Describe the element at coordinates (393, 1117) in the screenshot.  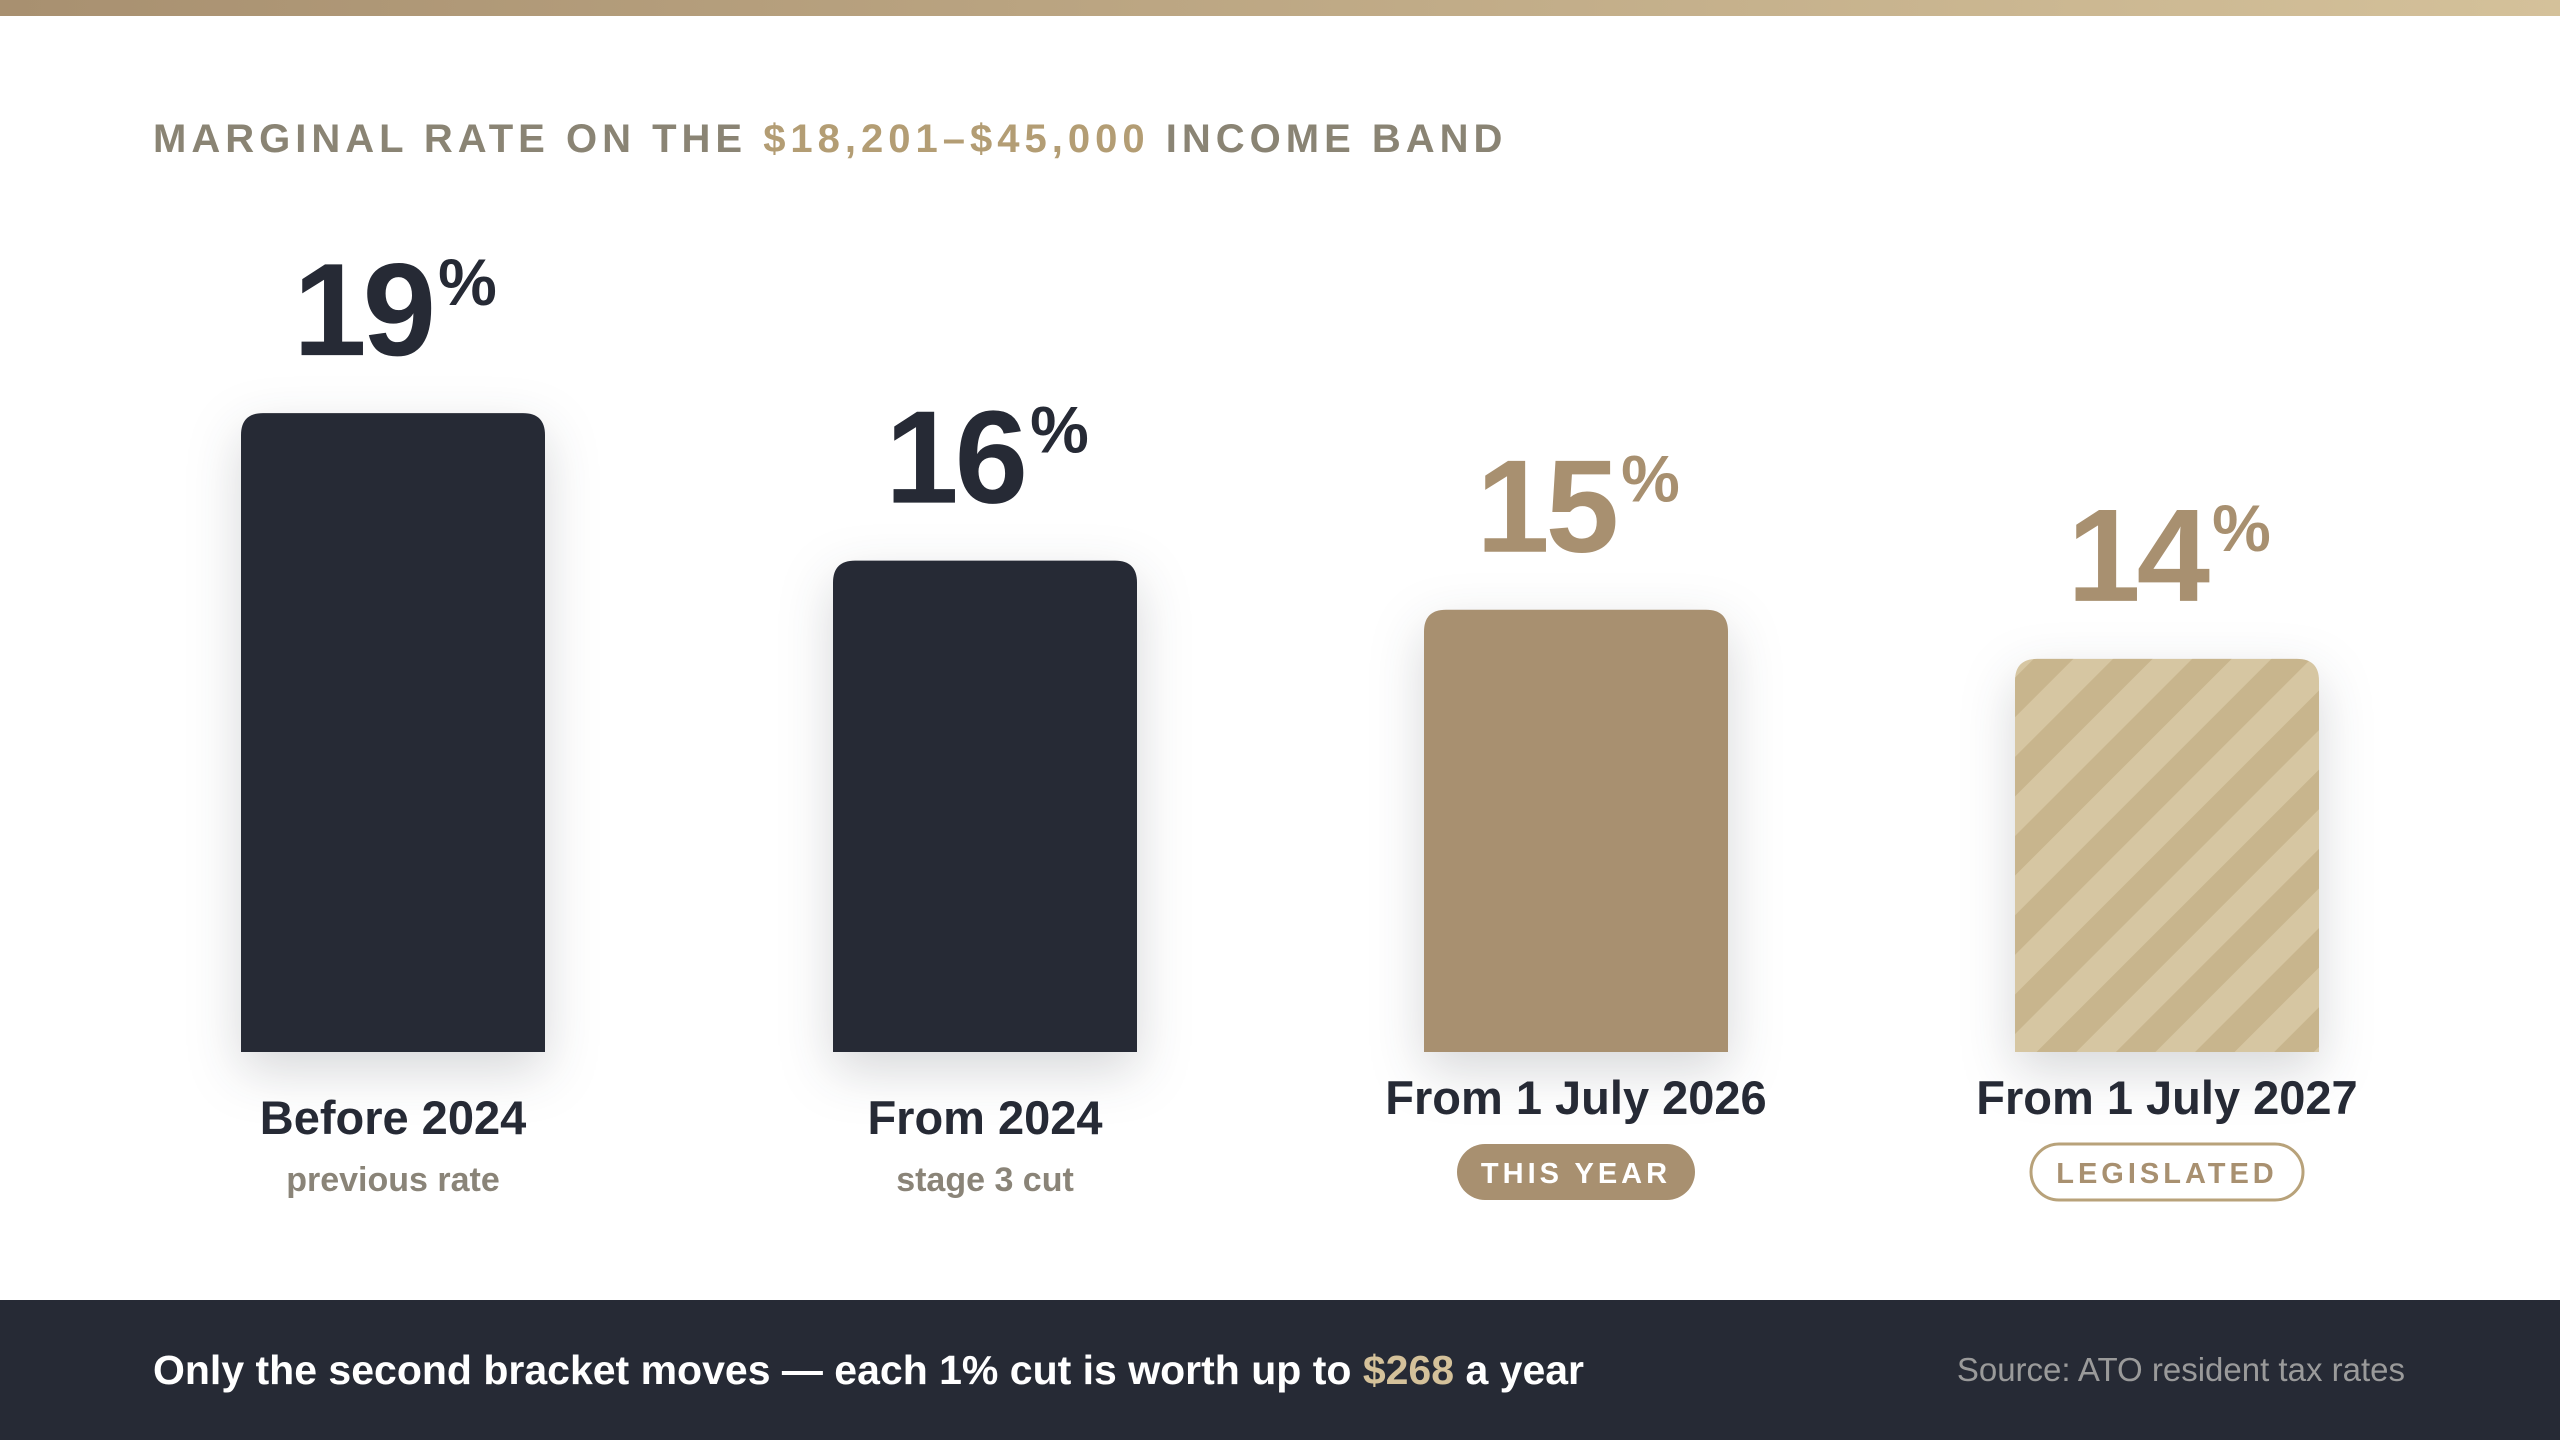
I see `category-label: Before 2024` at that location.